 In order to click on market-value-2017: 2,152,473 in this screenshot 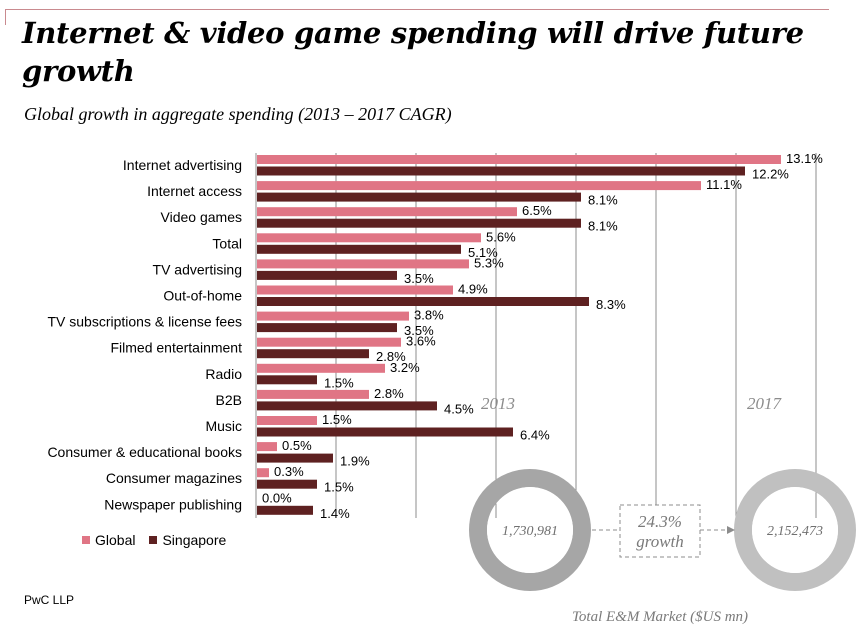, I will do `click(795, 531)`.